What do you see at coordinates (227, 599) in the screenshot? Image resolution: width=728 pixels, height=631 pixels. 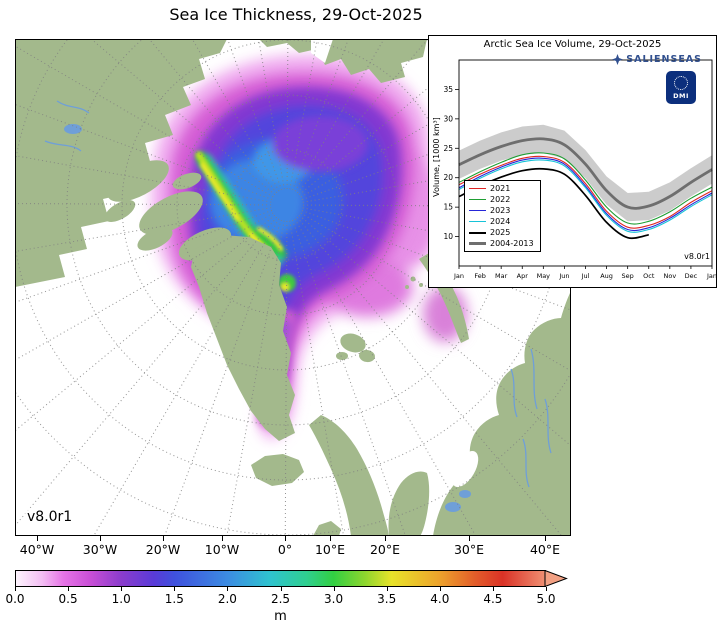 I see `colorbar-tick-label: 2.0` at bounding box center [227, 599].